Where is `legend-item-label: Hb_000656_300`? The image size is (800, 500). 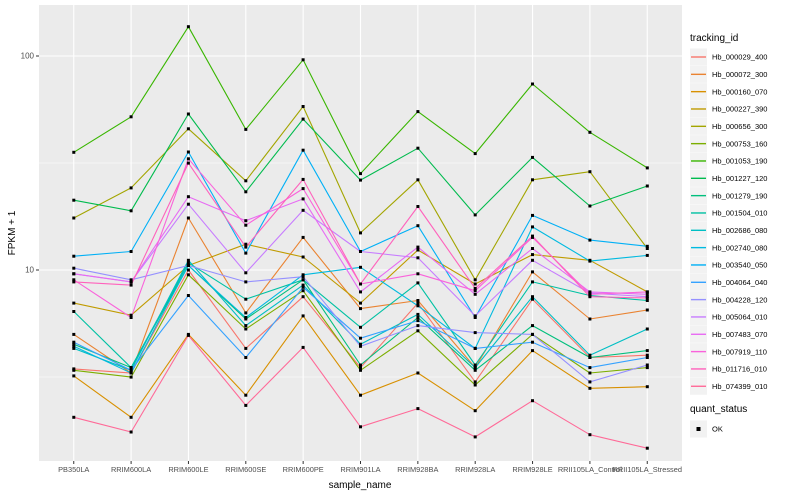
legend-item-label: Hb_000656_300 is located at coordinates (739, 126).